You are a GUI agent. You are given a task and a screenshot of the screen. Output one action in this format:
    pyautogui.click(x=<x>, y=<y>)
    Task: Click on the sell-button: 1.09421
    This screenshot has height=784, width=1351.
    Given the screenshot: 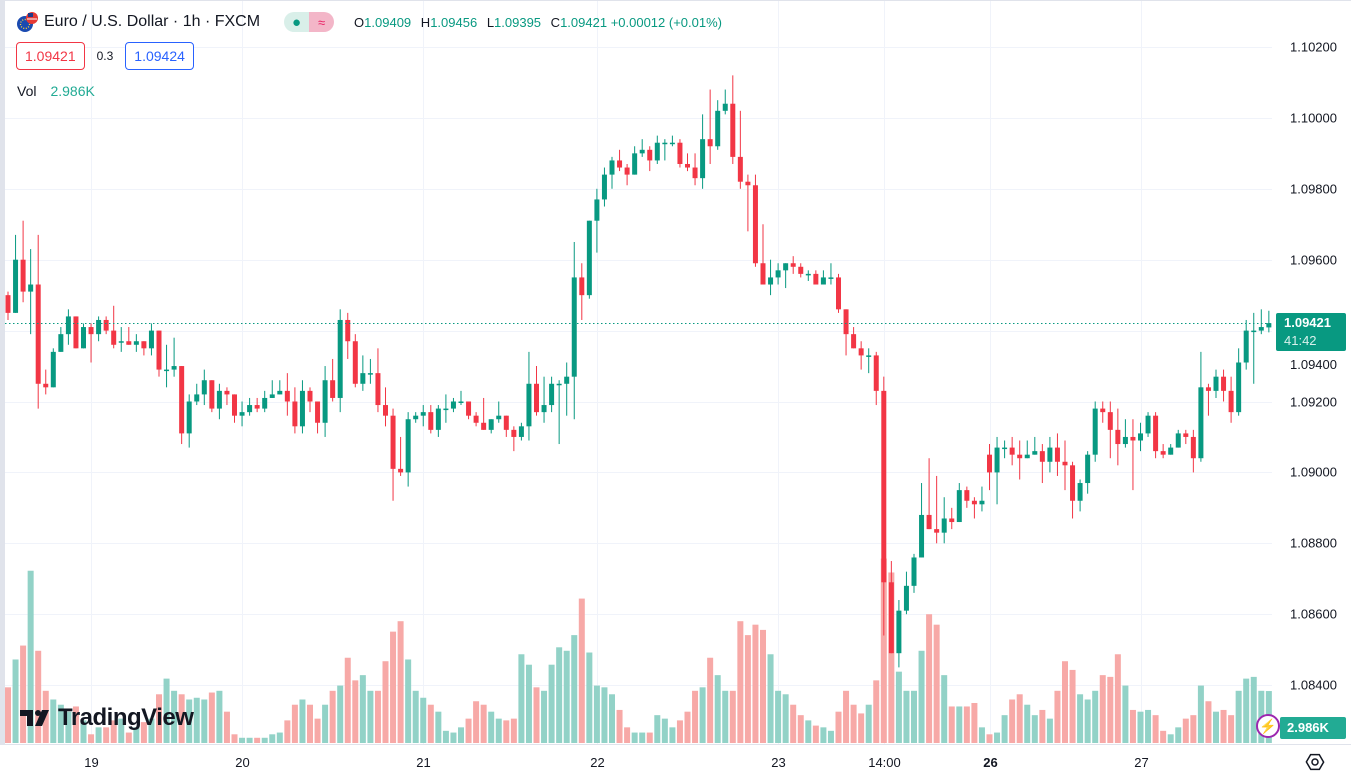 What is the action you would take?
    pyautogui.click(x=50, y=56)
    